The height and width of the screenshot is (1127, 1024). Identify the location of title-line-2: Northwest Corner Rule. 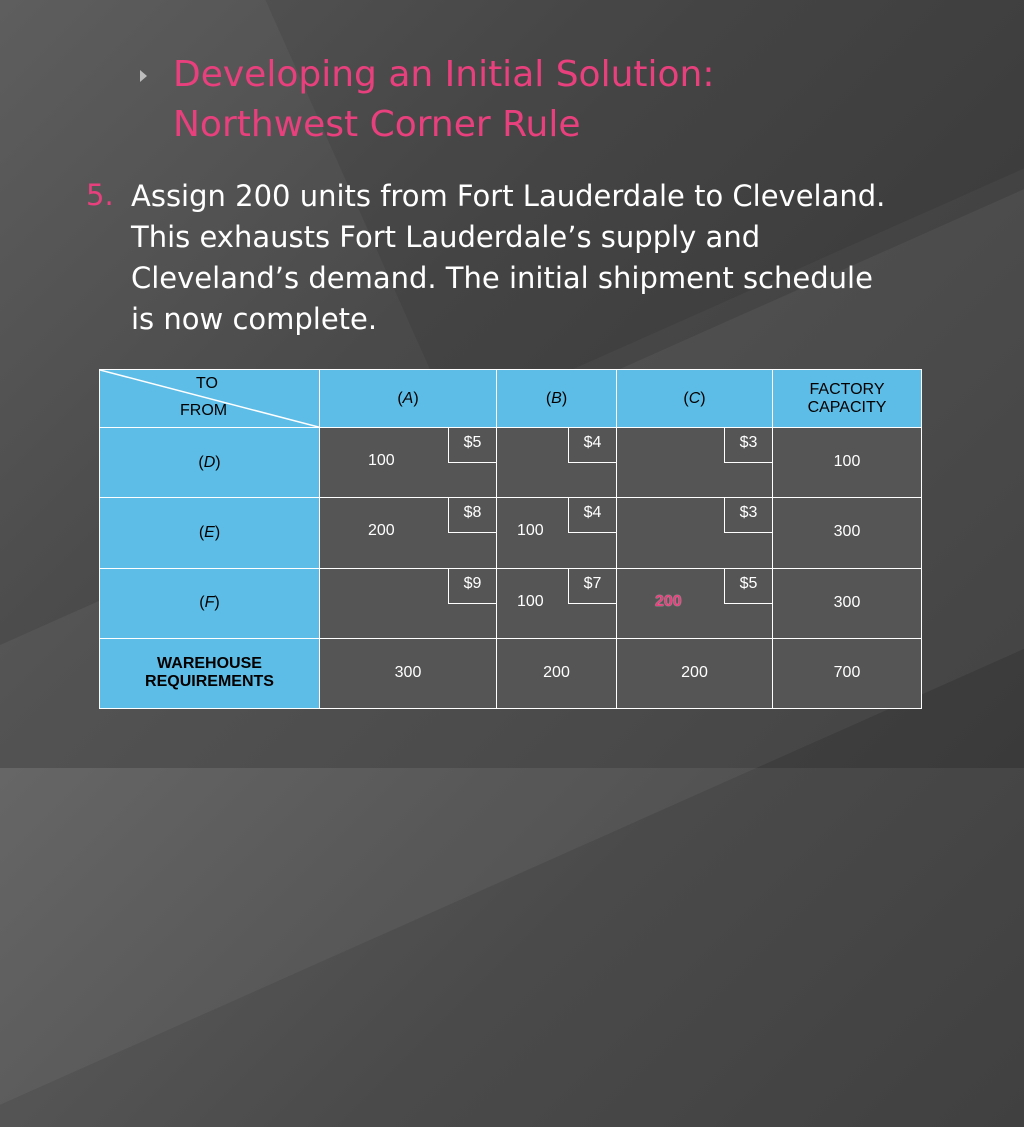
(377, 124).